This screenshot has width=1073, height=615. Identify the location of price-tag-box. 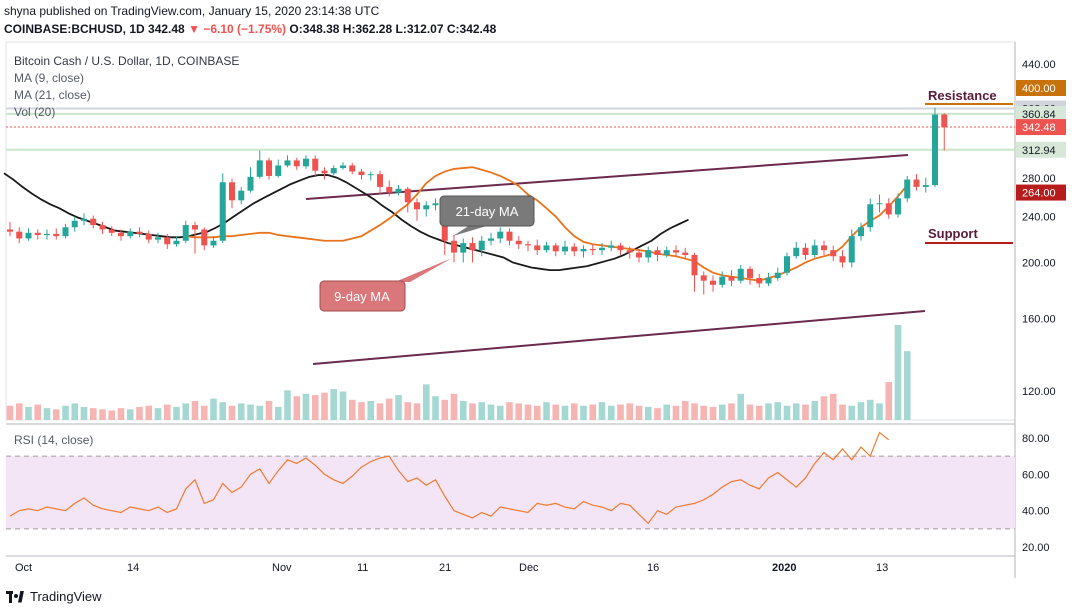
(1041, 192).